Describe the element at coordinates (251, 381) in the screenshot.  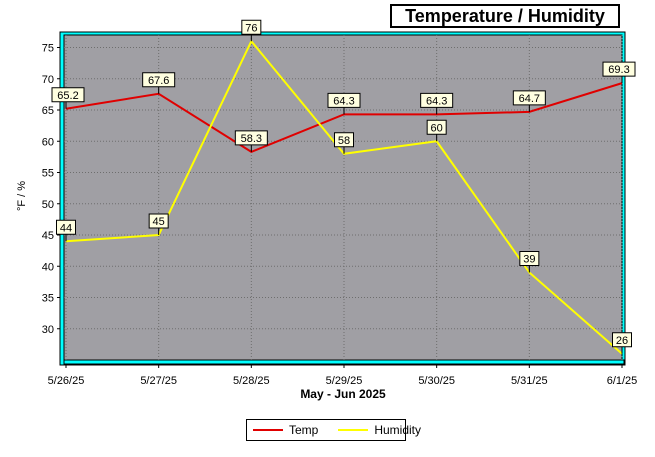
I see `x-tick-label: 5/28/25` at that location.